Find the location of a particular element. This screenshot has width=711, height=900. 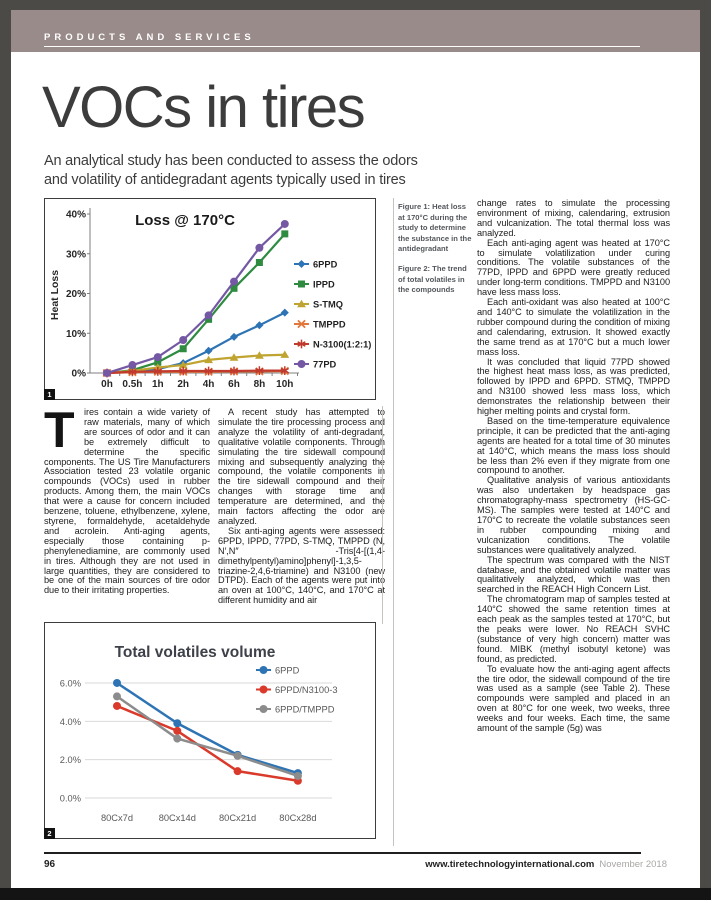

svg-text: Heat Loss is located at coordinates (55, 295).